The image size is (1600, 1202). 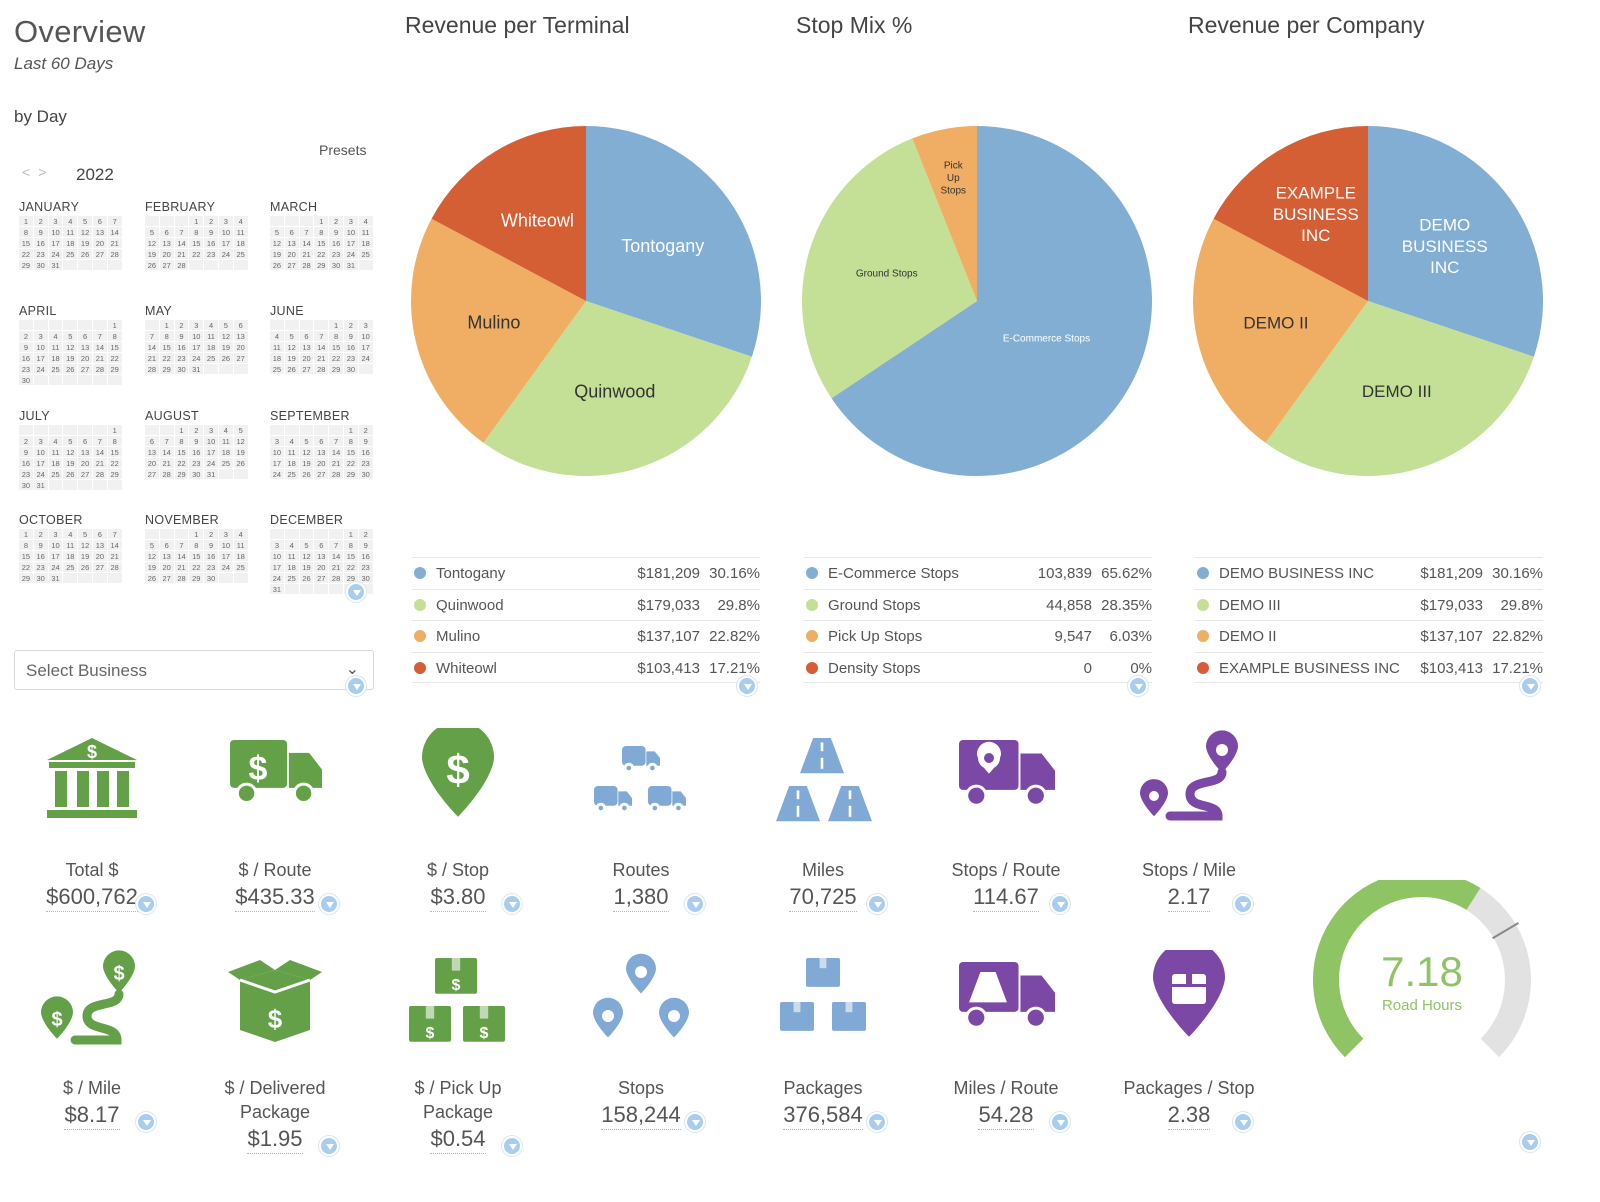 What do you see at coordinates (747, 686) in the screenshot?
I see `terminal-filter-icon` at bounding box center [747, 686].